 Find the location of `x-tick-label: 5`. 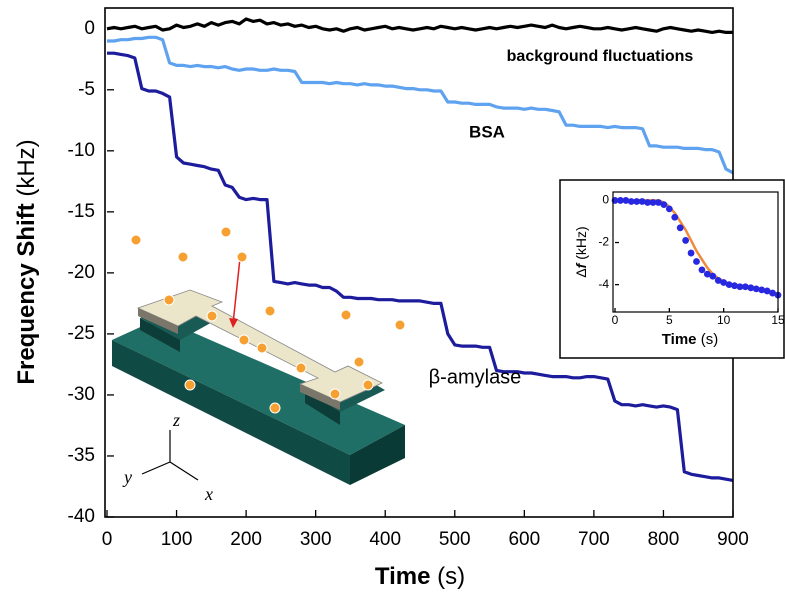

x-tick-label: 5 is located at coordinates (669, 320).